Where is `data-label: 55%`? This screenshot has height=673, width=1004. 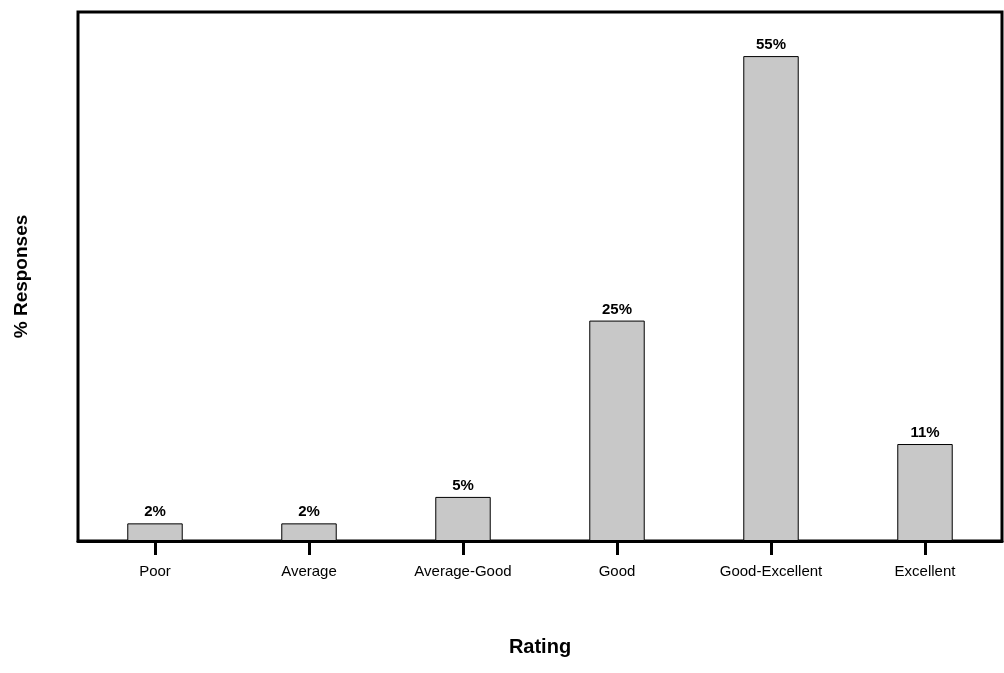 data-label: 55% is located at coordinates (771, 44).